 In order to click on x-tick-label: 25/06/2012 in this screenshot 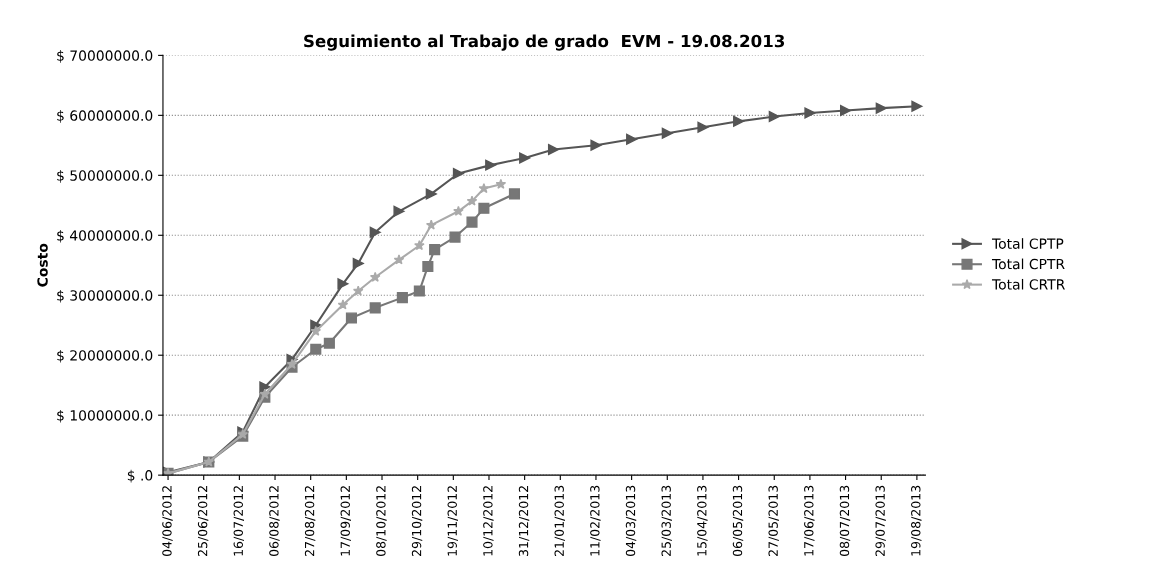, I will do `click(203, 521)`.